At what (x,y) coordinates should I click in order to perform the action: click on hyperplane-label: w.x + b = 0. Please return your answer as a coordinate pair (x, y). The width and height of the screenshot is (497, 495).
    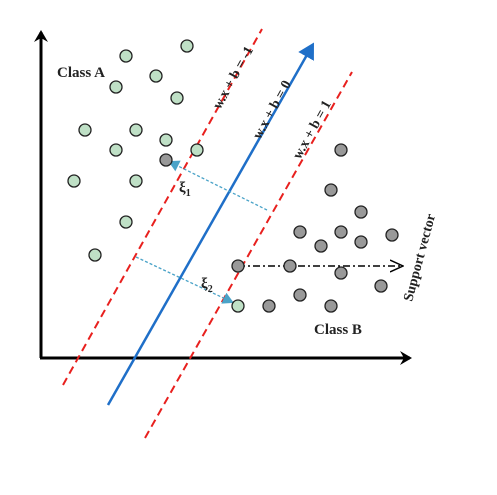
    Looking at the image, I should click on (272, 110).